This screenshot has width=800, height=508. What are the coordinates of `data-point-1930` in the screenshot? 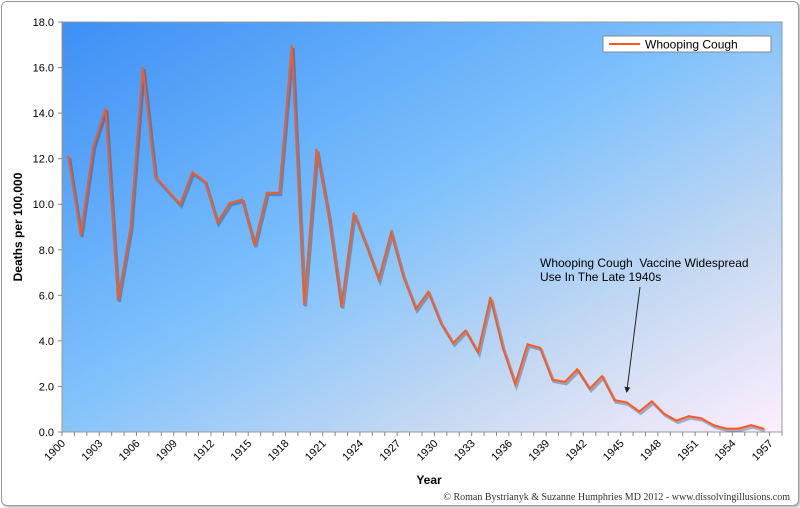 It's located at (440, 322).